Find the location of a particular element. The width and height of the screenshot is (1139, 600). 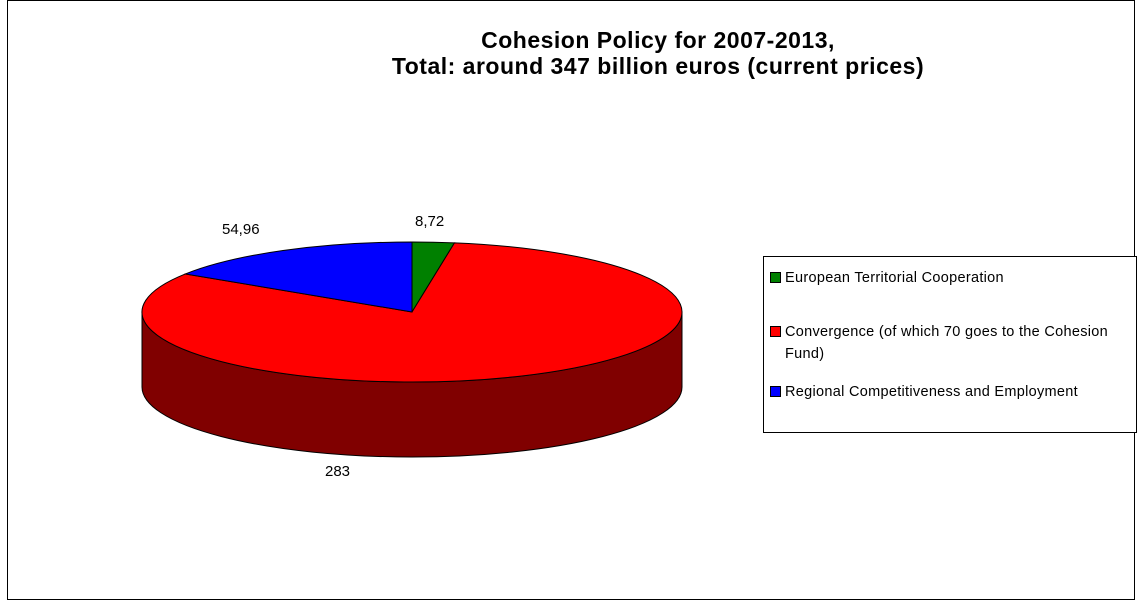

legend-item-regional-competitiveness: Regional Competitiveness and Employment is located at coordinates (950, 392).